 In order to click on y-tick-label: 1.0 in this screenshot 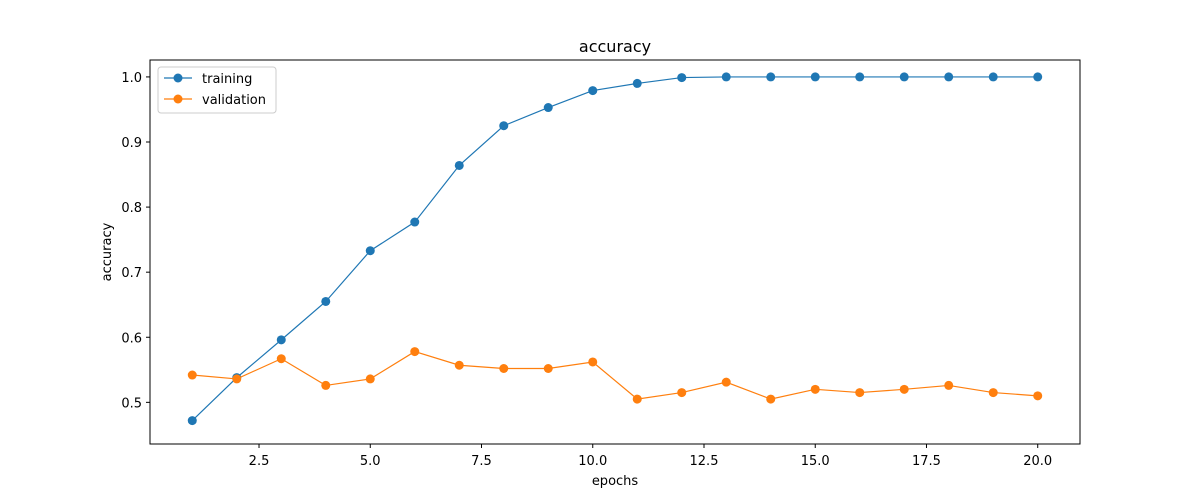, I will do `click(131, 78)`.